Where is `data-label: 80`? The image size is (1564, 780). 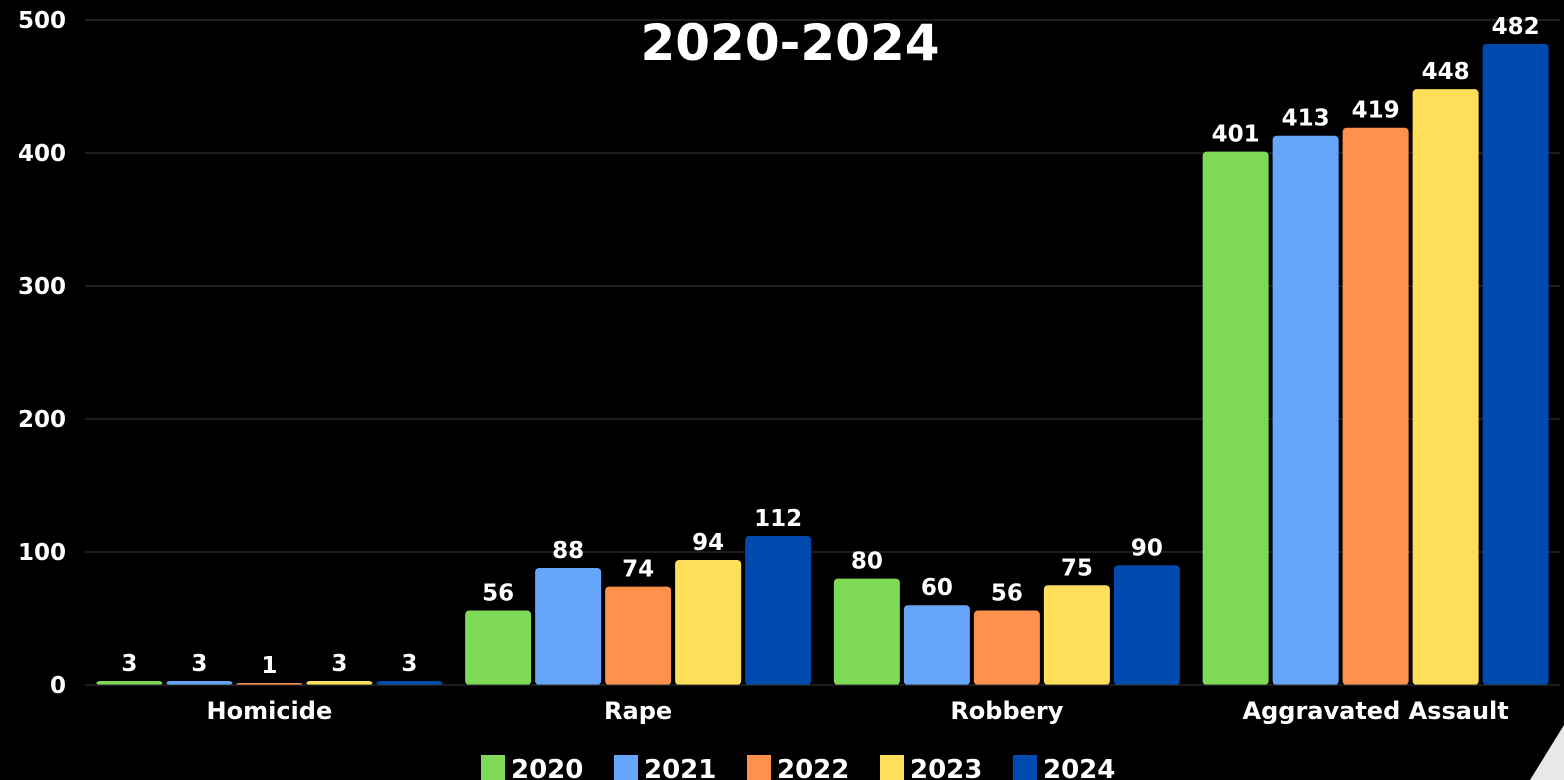
data-label: 80 is located at coordinates (867, 562).